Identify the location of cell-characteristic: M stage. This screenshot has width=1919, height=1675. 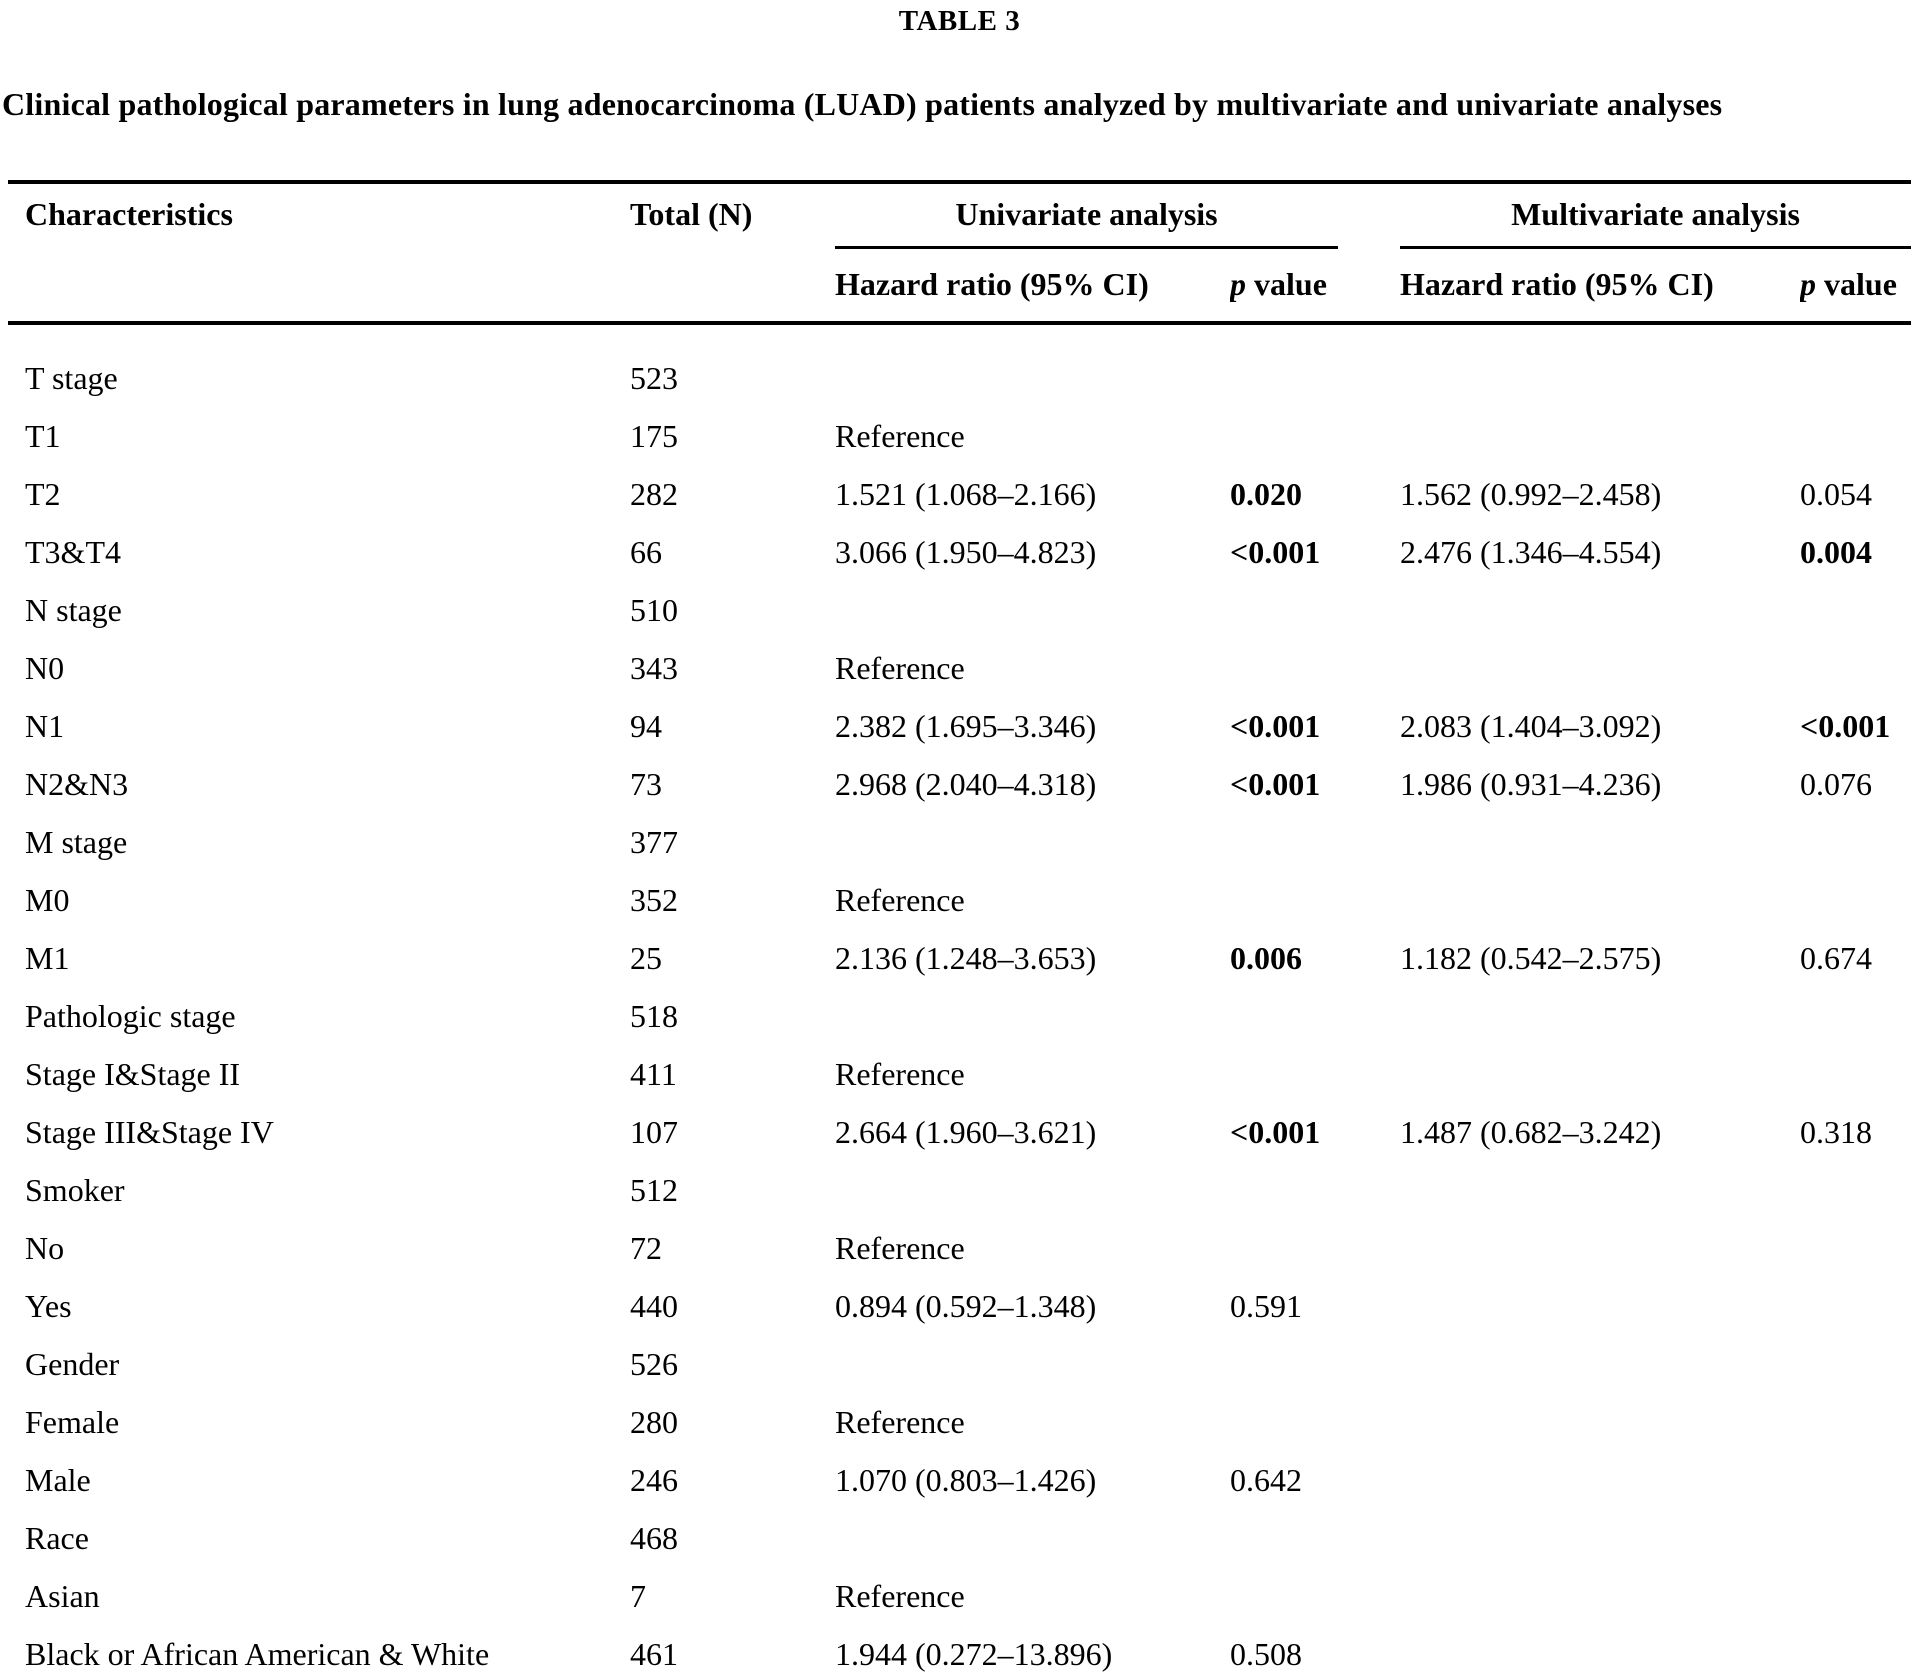
(76, 841).